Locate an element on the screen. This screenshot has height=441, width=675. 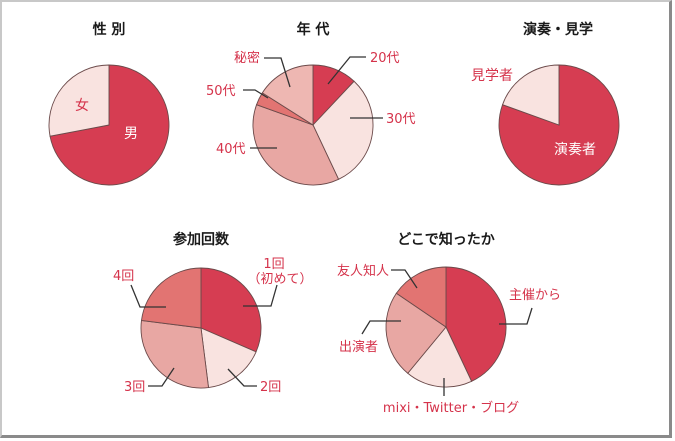
pie-performer-visitor is located at coordinates (559, 125).